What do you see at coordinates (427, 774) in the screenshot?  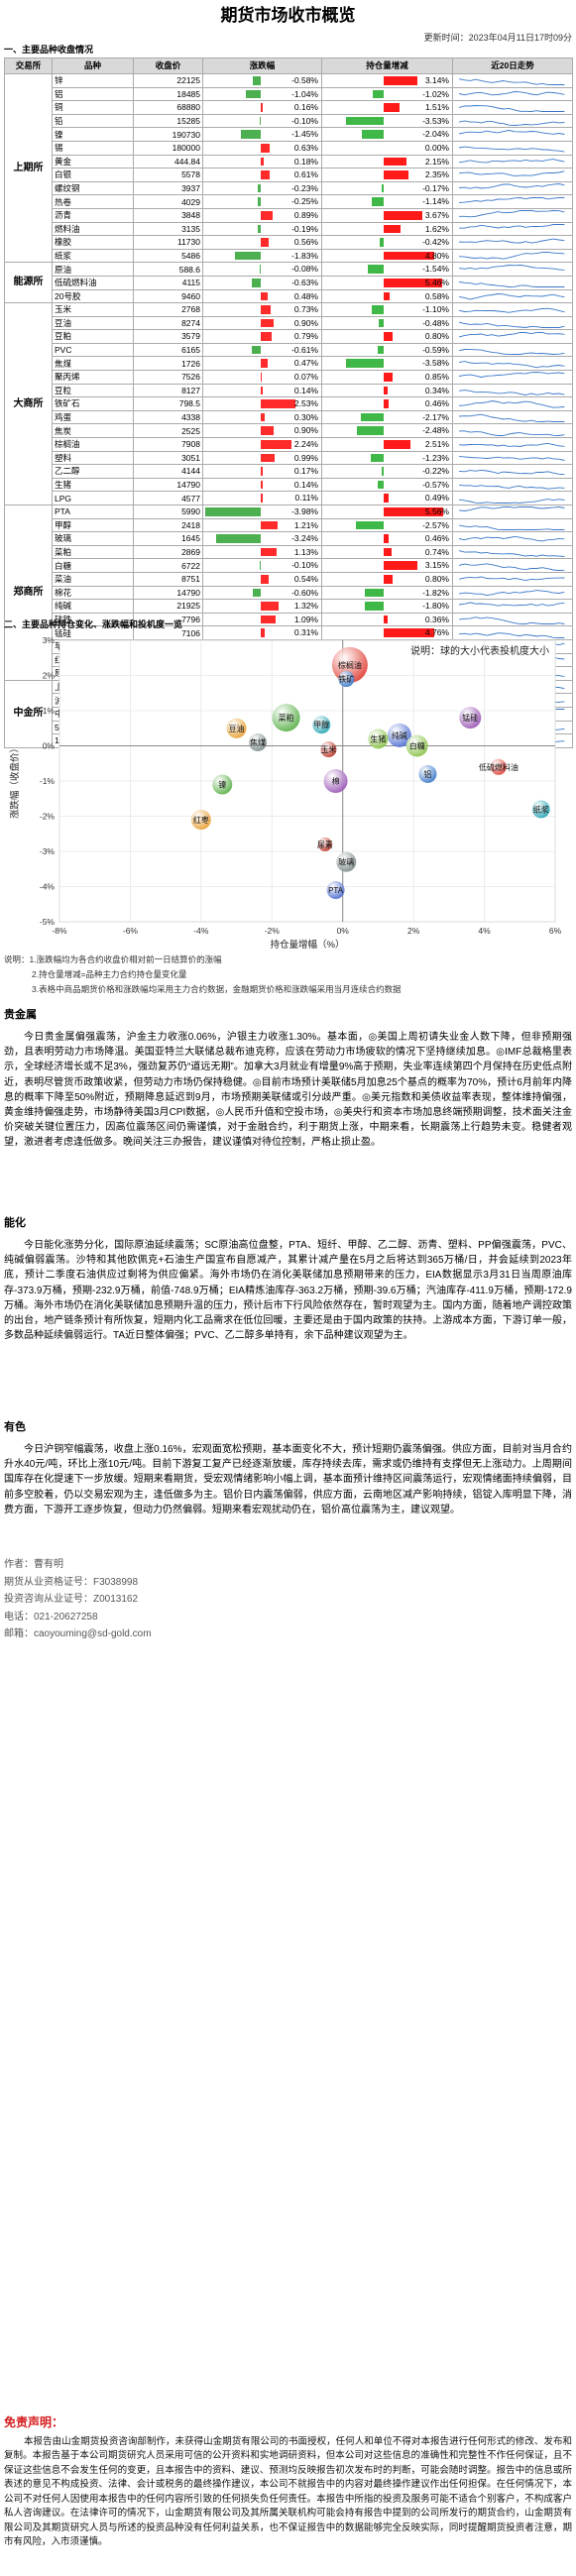 I see `bubble-label: 铝` at bounding box center [427, 774].